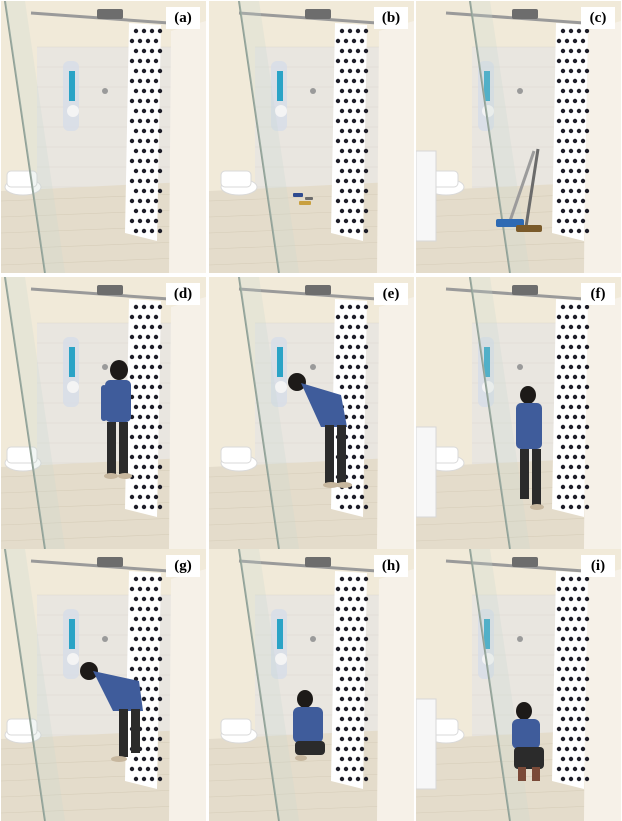 This screenshot has height=821, width=622. Describe the element at coordinates (391, 18) in the screenshot. I see `panel-label: (b)` at that location.